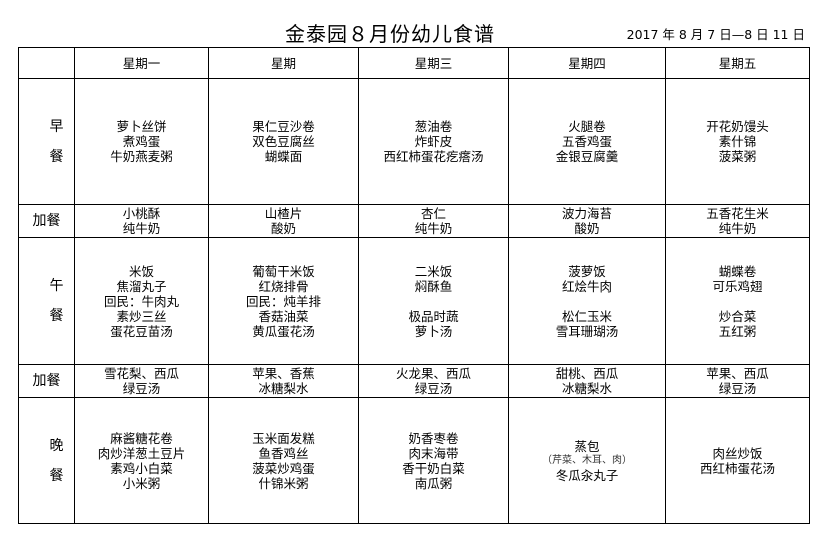 This screenshot has width=829, height=537. What do you see at coordinates (141, 373) in the screenshot?
I see `dish-item: 雪花梨、西瓜` at bounding box center [141, 373].